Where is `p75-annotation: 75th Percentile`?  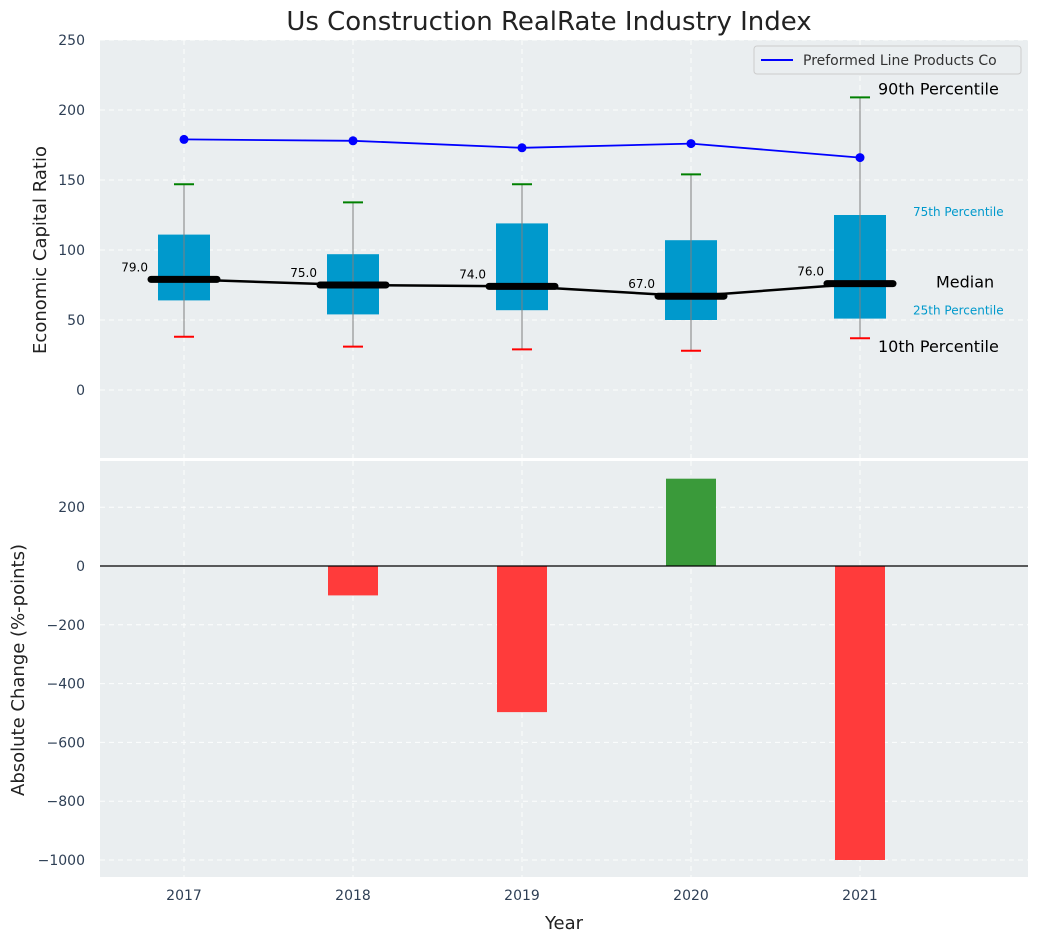
p75-annotation: 75th Percentile is located at coordinates (958, 212).